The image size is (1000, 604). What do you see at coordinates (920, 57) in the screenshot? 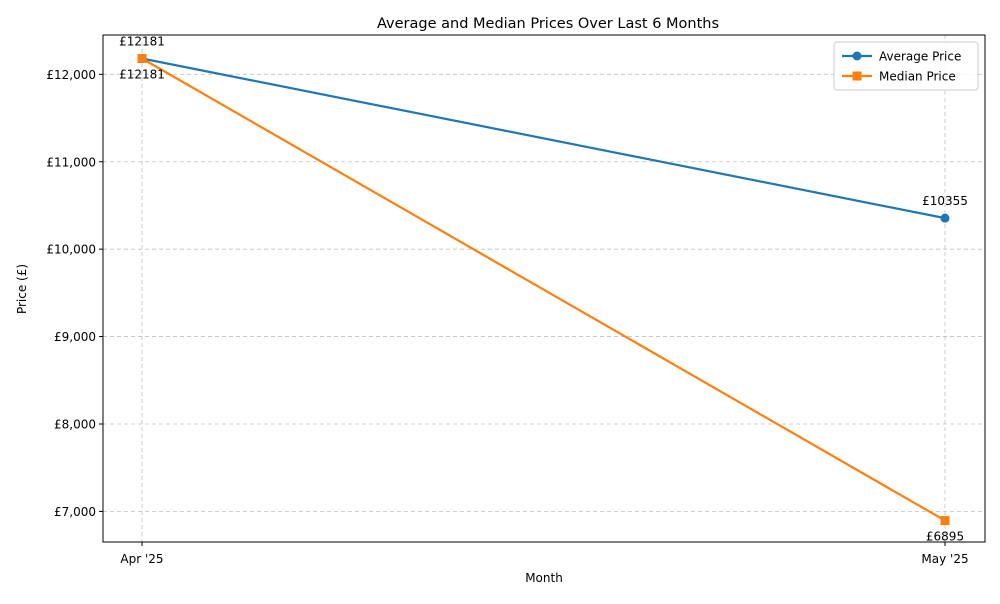
I see `legend-label: Average Price` at bounding box center [920, 57].